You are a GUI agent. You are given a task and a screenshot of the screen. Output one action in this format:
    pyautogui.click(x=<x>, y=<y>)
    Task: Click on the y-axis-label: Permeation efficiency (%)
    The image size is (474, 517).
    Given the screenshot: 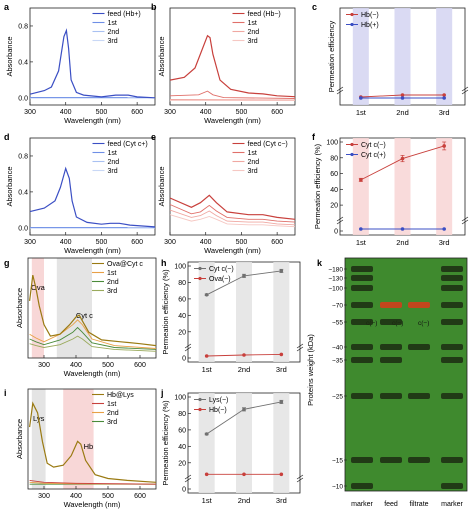 What is the action you would take?
    pyautogui.click(x=317, y=186)
    